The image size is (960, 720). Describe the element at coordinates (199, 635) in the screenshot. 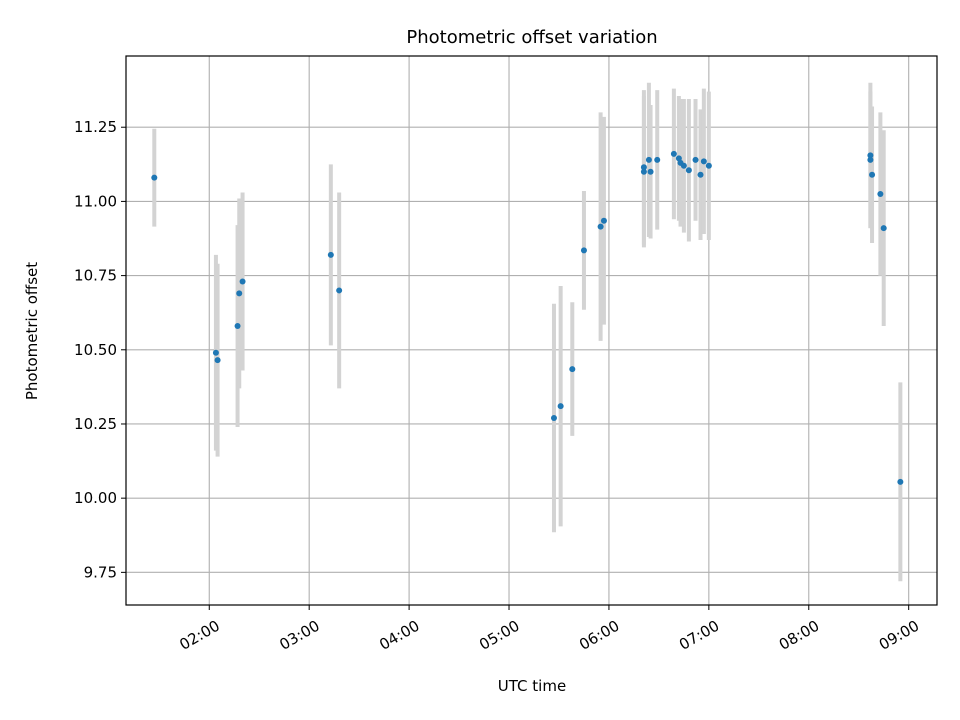

I see `x-tick-label: 02:00` at that location.